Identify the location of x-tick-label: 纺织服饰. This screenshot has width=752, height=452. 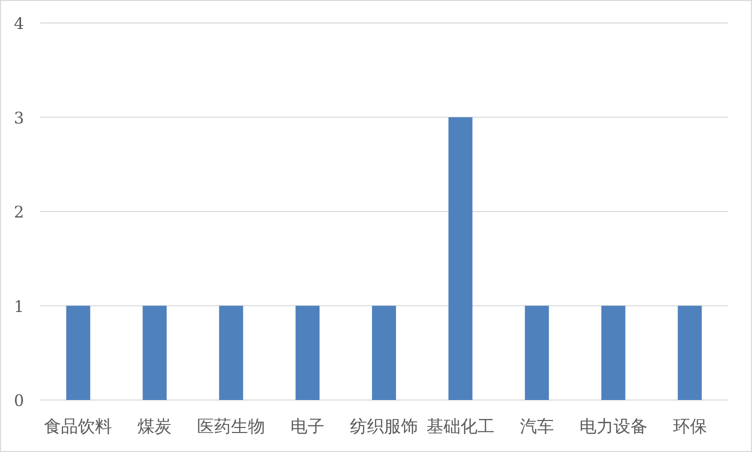
(384, 427).